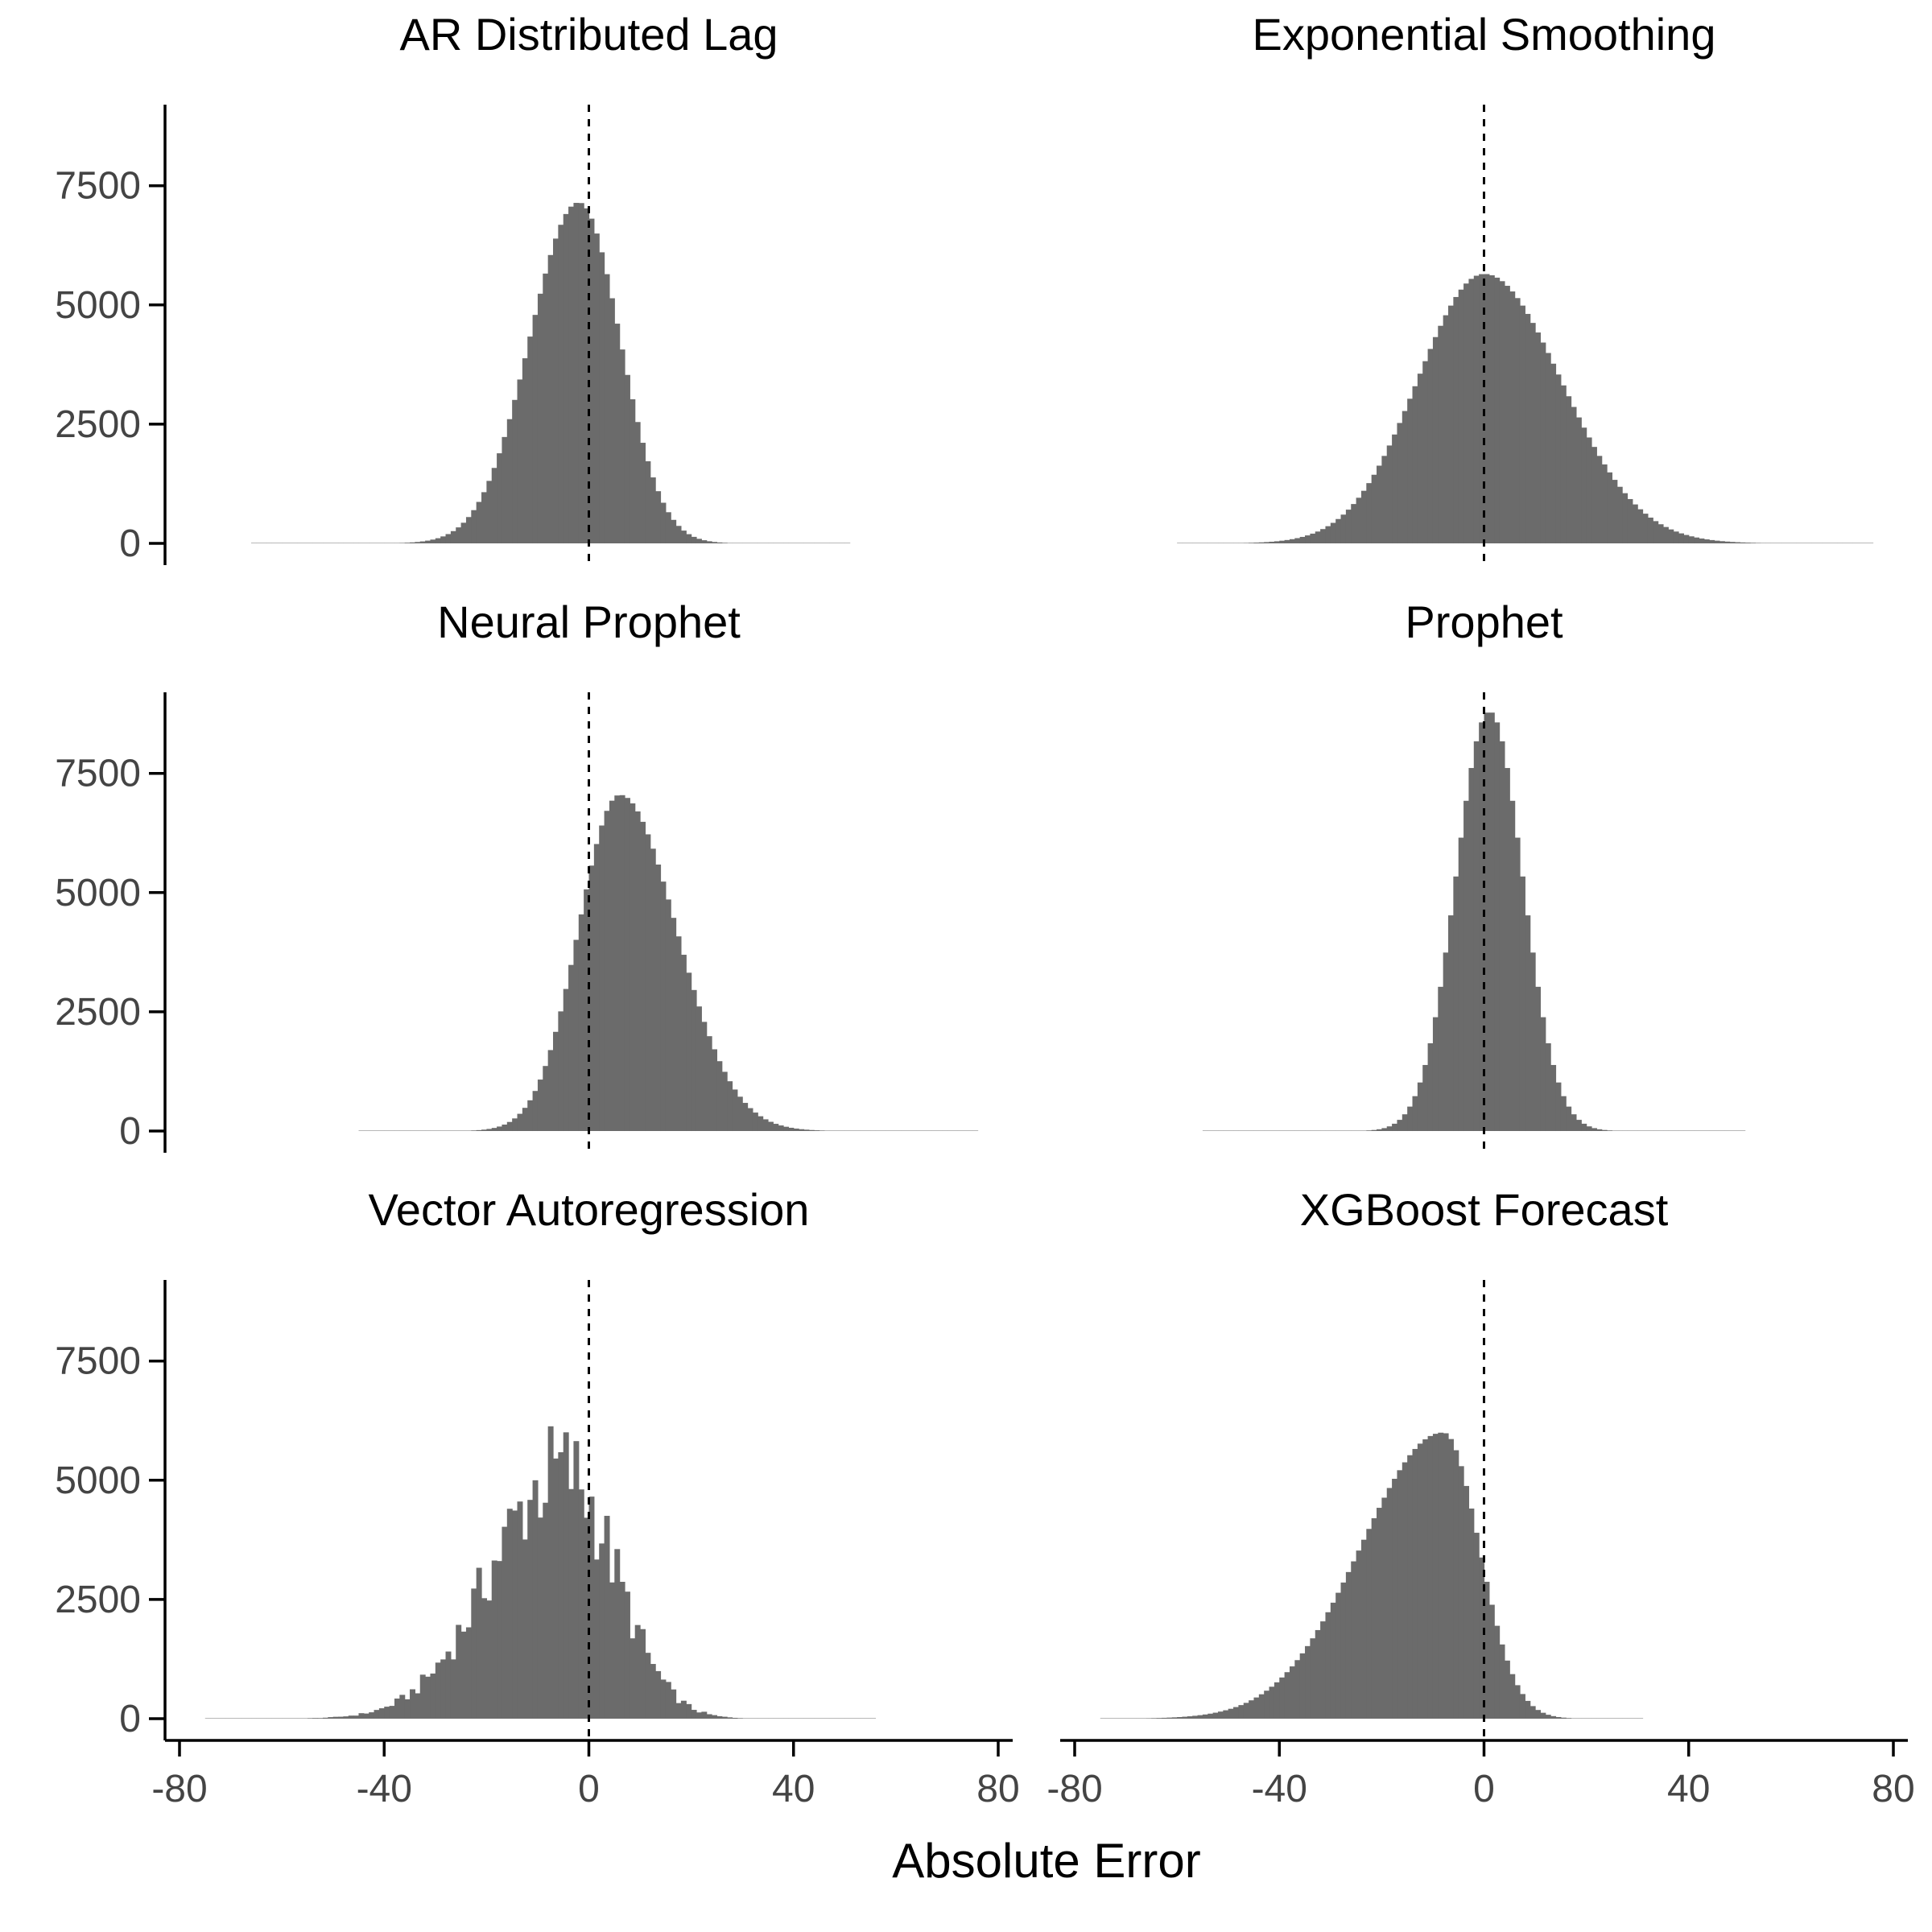 This screenshot has width=1932, height=1932. What do you see at coordinates (1484, 1789) in the screenshot?
I see `x-tick-label: 0` at bounding box center [1484, 1789].